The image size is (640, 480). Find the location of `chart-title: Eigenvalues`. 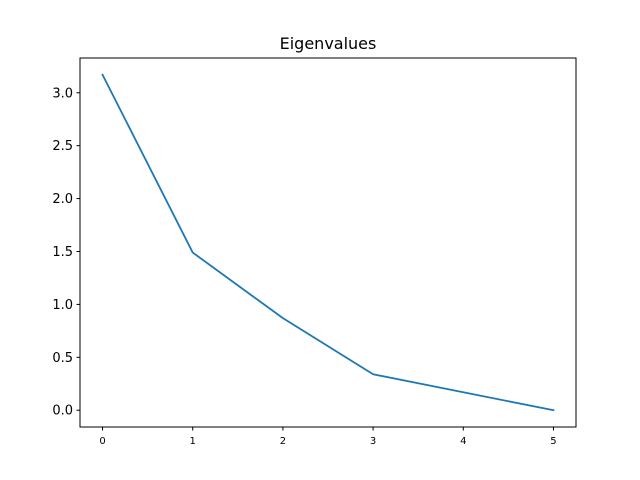

chart-title: Eigenvalues is located at coordinates (328, 43).